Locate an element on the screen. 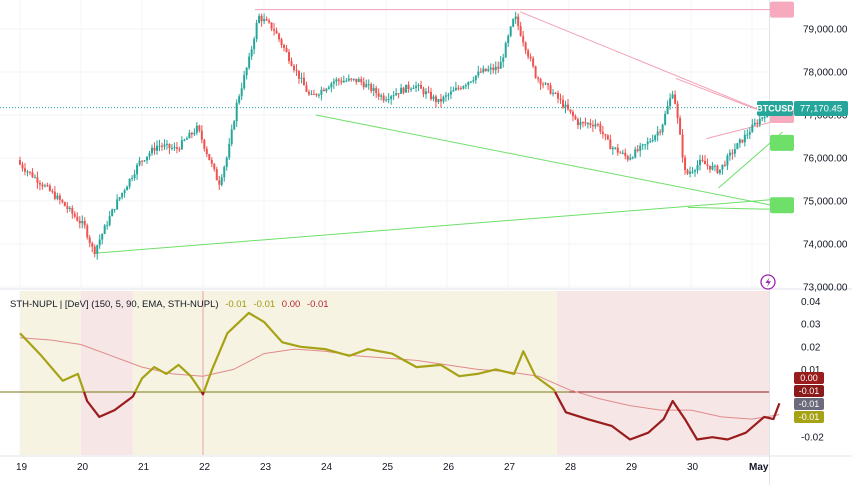  price-tick-label: 74,000.00 is located at coordinates (825, 244).